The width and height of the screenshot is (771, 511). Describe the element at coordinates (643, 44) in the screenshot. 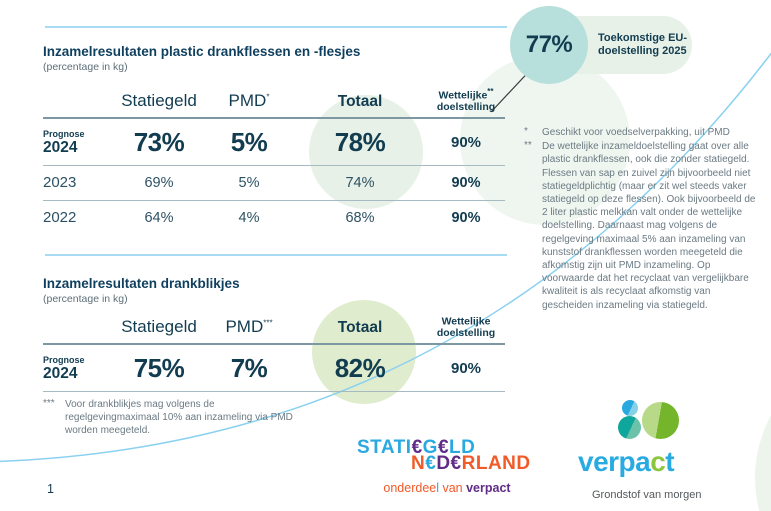

I see `badge-label: Toekomstige EU-doelstelling 2025` at that location.